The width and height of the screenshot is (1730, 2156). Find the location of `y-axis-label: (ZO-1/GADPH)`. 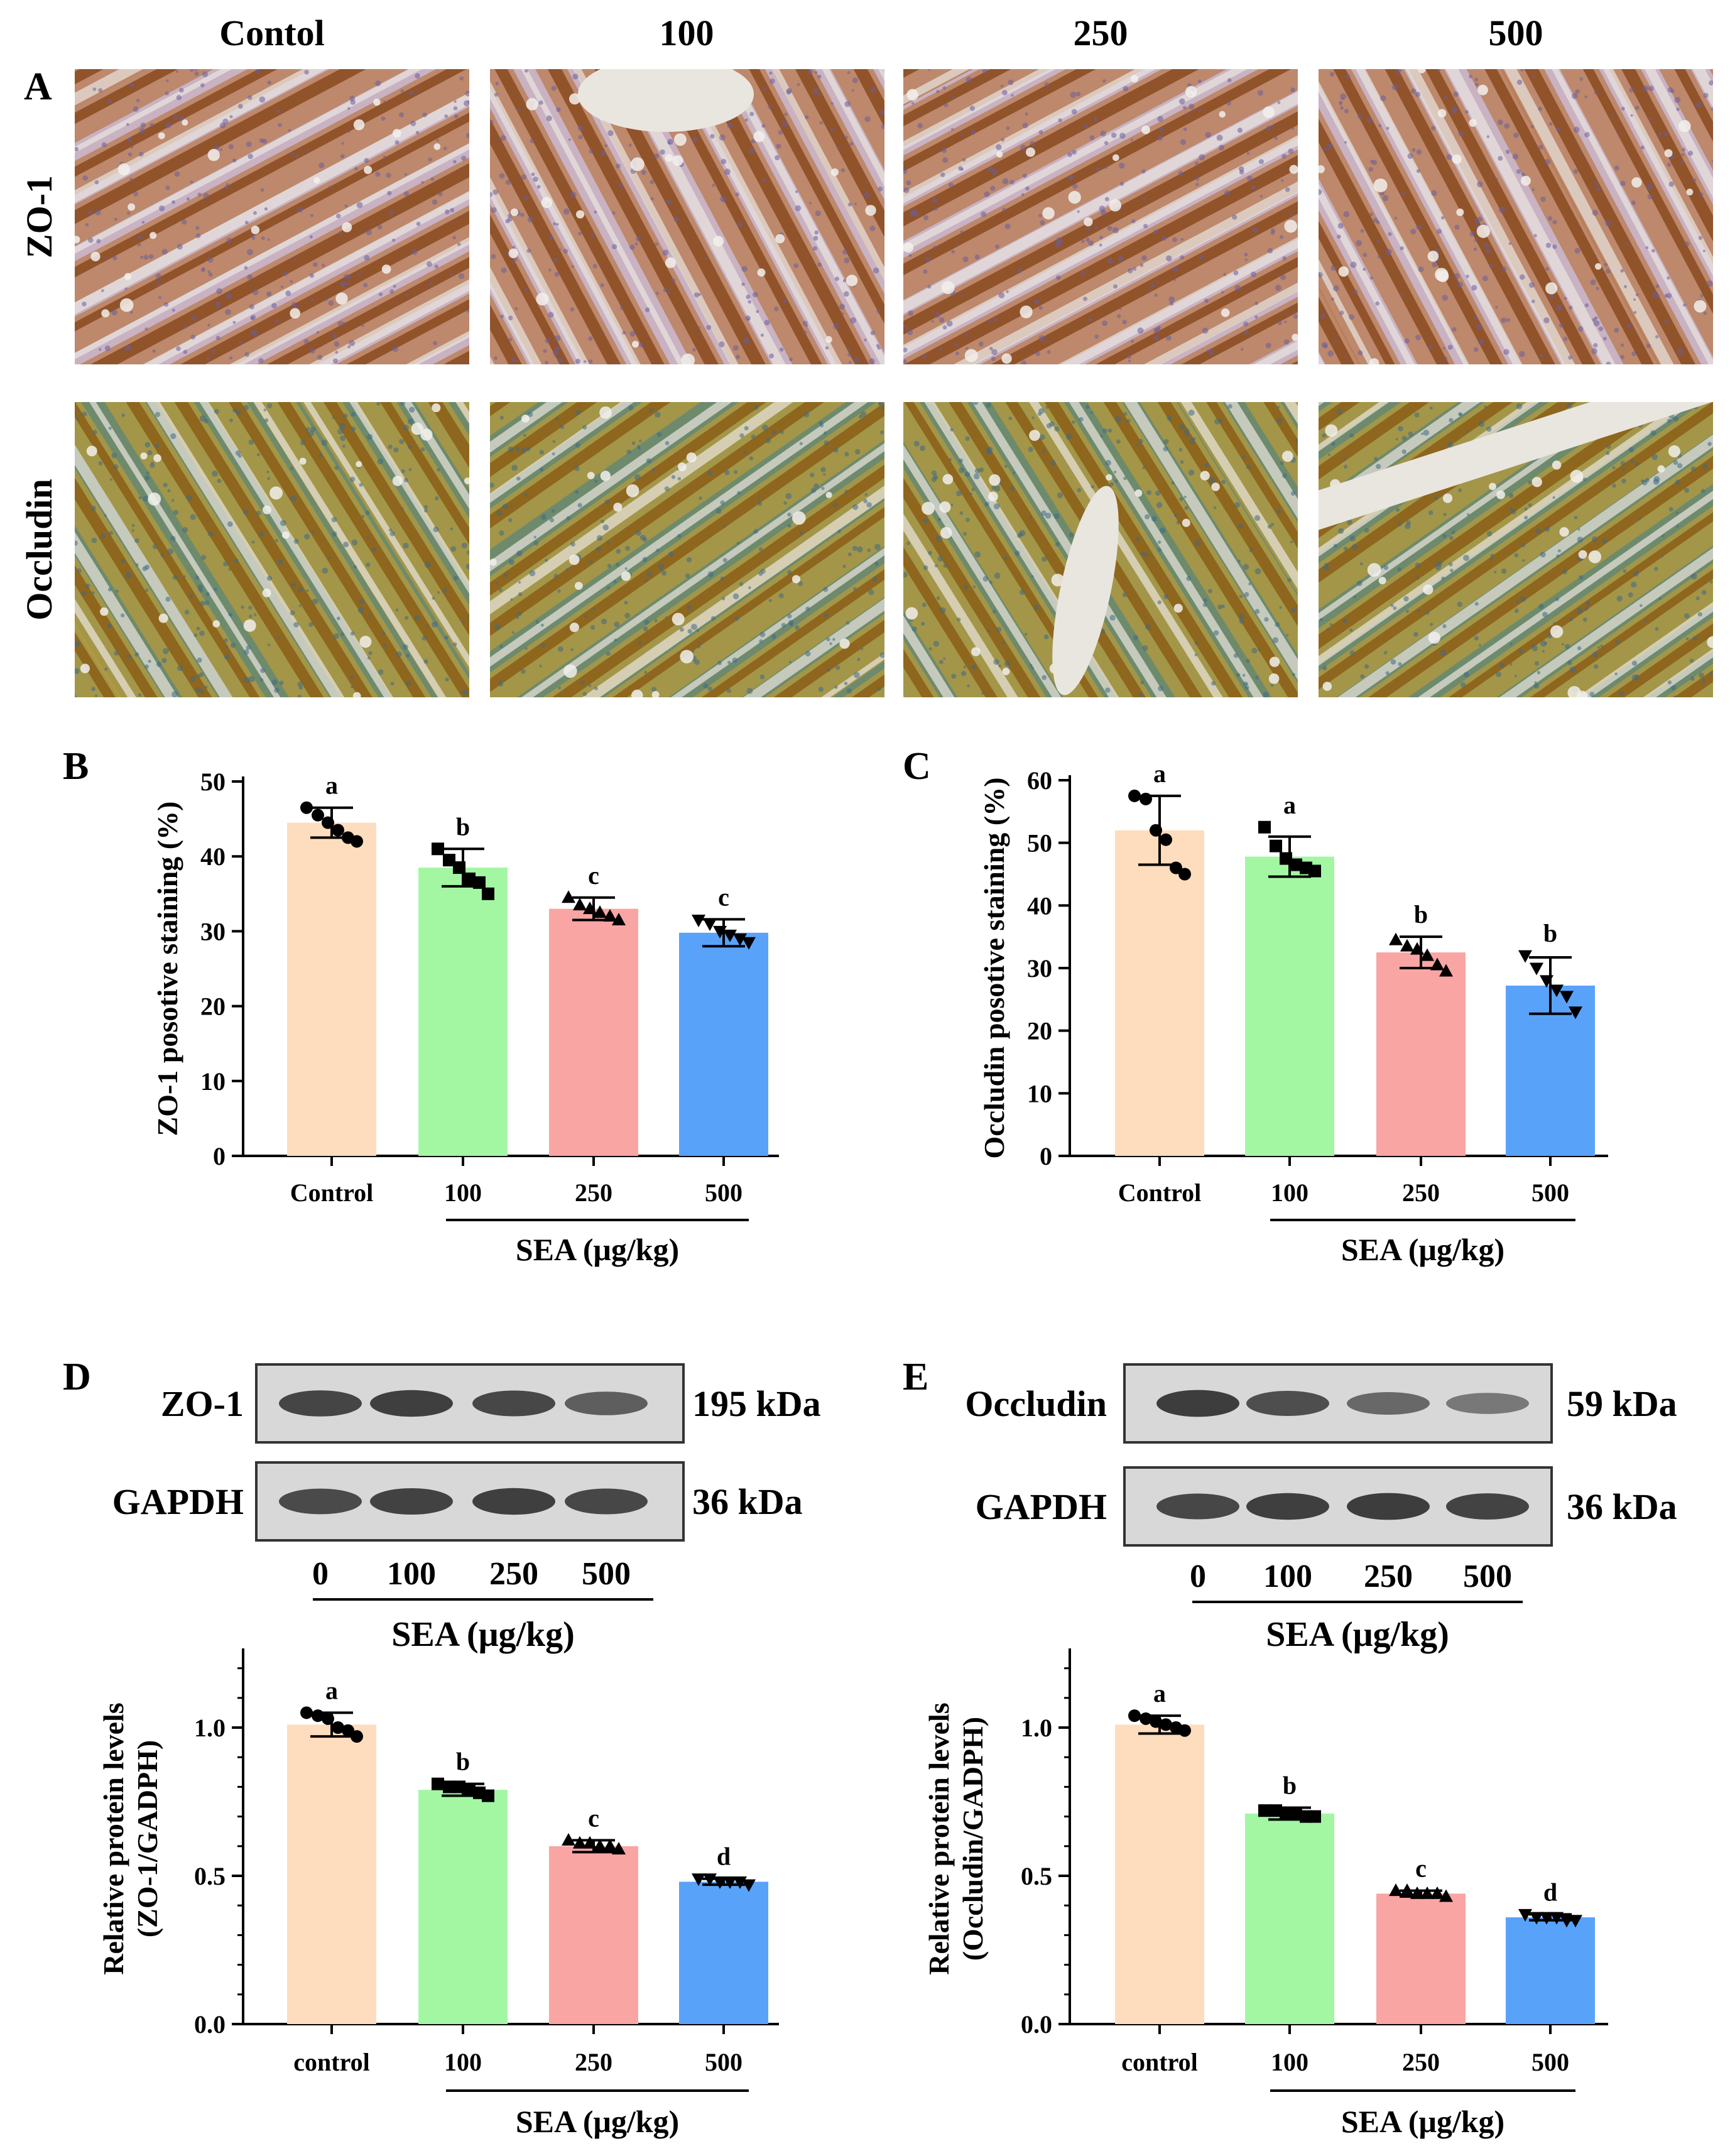

y-axis-label: (ZO-1/GADPH) is located at coordinates (147, 1838).